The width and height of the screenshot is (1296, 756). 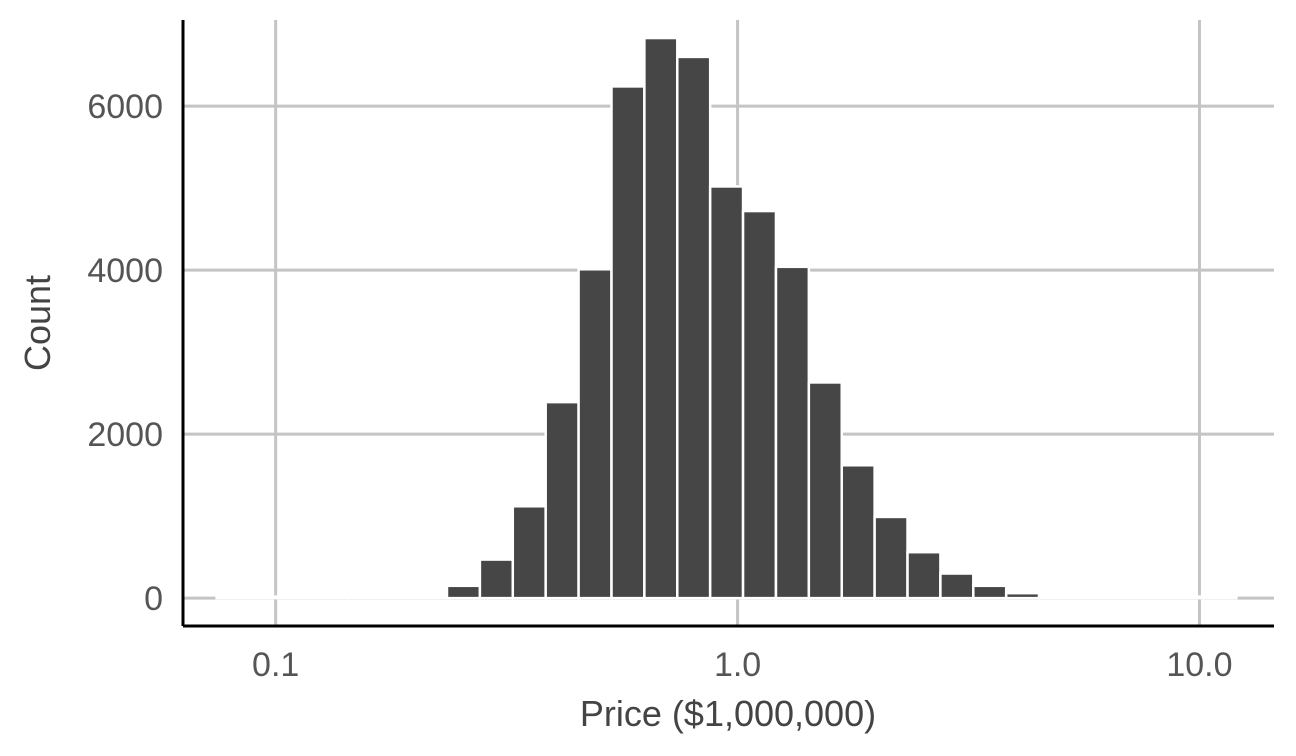 What do you see at coordinates (125, 435) in the screenshot?
I see `y-tick-label: 2000` at bounding box center [125, 435].